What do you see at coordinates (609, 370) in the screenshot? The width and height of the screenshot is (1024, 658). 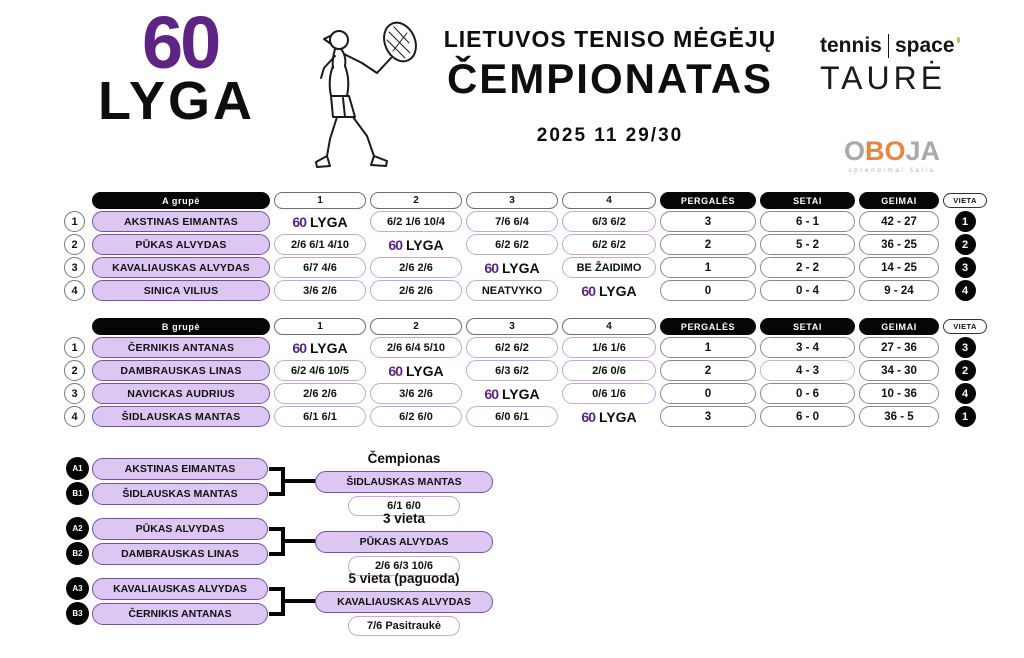 I see `match-score-cell: 2/6 0/6` at bounding box center [609, 370].